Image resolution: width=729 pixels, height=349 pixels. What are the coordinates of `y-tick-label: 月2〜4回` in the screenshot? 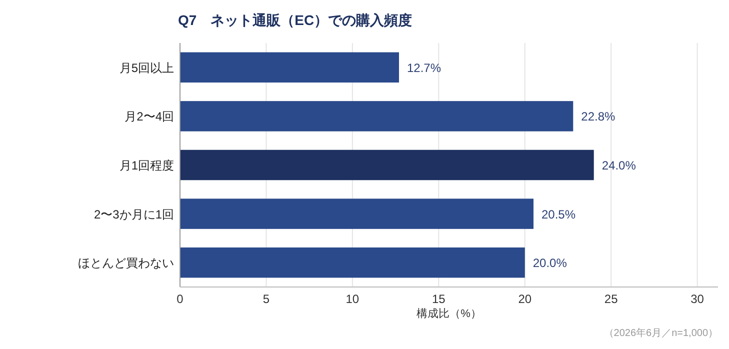 It's located at (149, 117).